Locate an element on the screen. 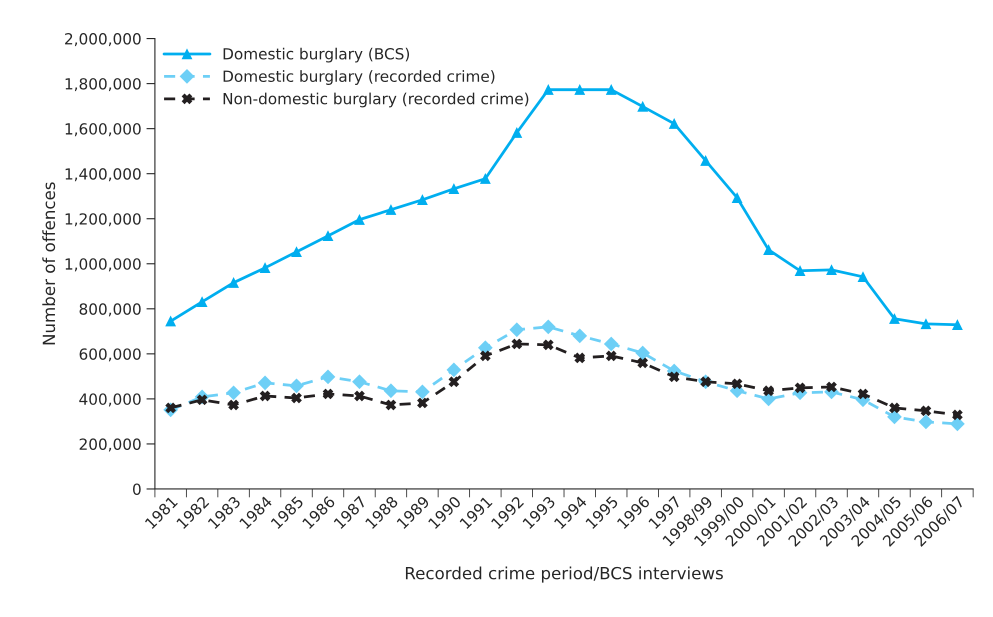 Image resolution: width=993 pixels, height=617 pixels. y-tick-label: 800,000 is located at coordinates (110, 309).